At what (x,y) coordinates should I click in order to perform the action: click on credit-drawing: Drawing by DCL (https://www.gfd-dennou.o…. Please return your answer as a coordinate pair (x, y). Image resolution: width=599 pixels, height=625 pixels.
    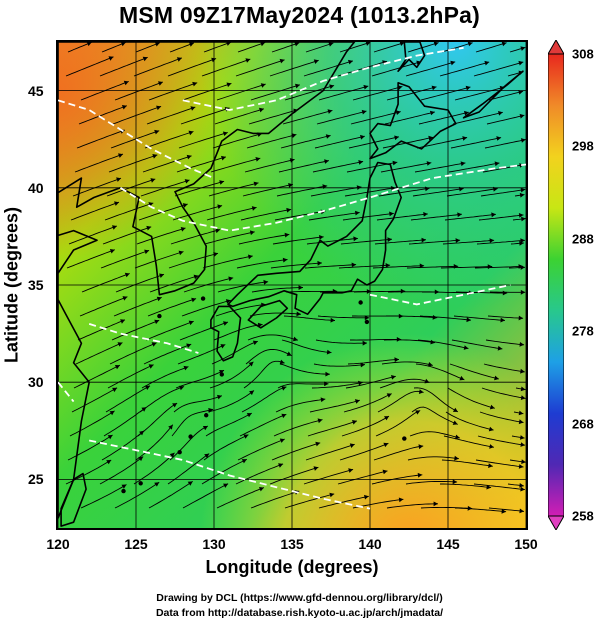
    Looking at the image, I should click on (299, 598).